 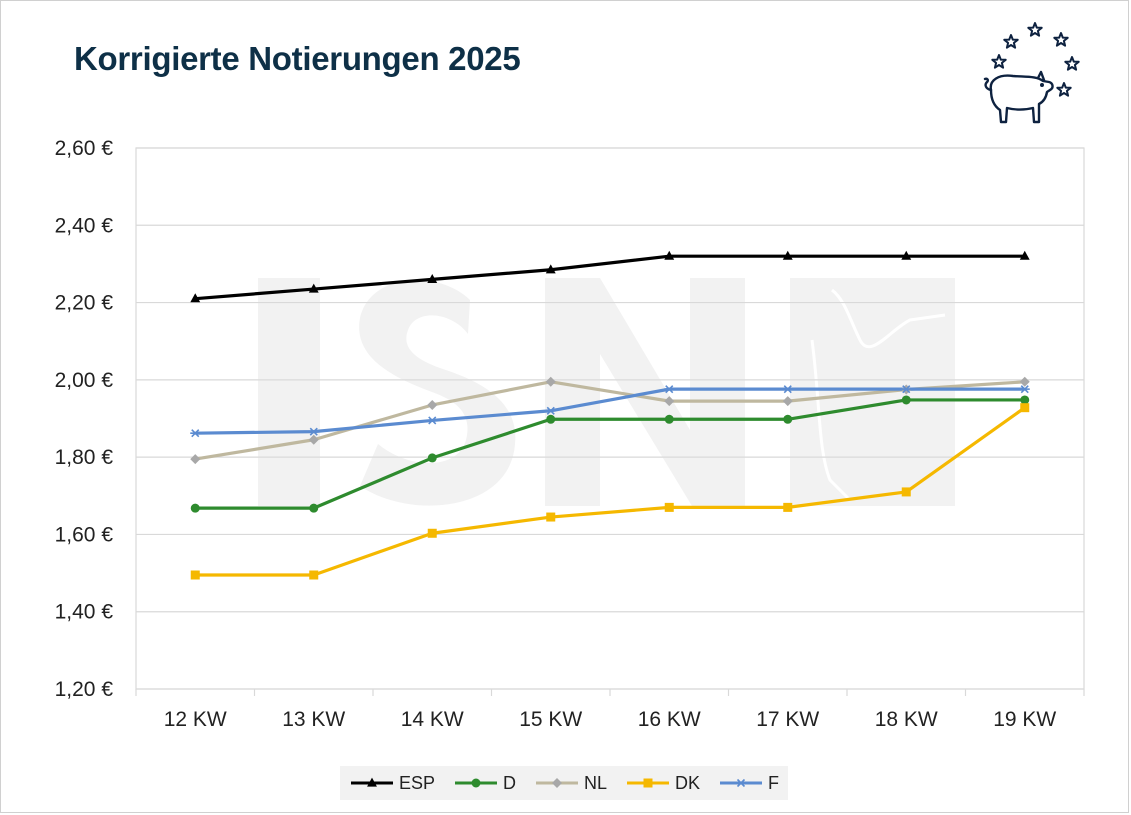 I want to click on y-tick-label: 2,60 €, so click(x=84, y=148).